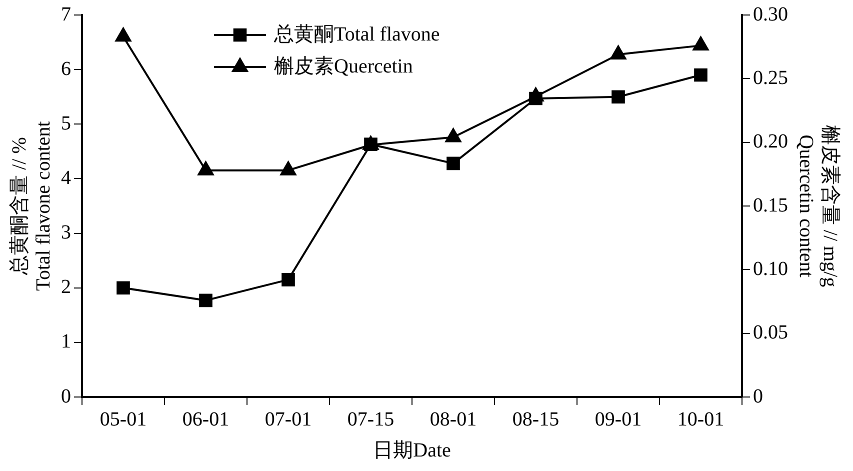  What do you see at coordinates (536, 419) in the screenshot?
I see `x-tick-label: 08-15` at bounding box center [536, 419].